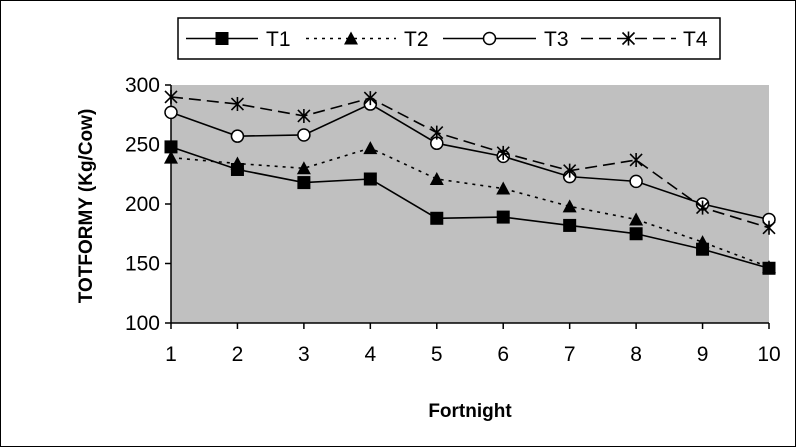 The height and width of the screenshot is (447, 796). I want to click on y-axis-ticks: 100 150 200 250 300, so click(148, 204).